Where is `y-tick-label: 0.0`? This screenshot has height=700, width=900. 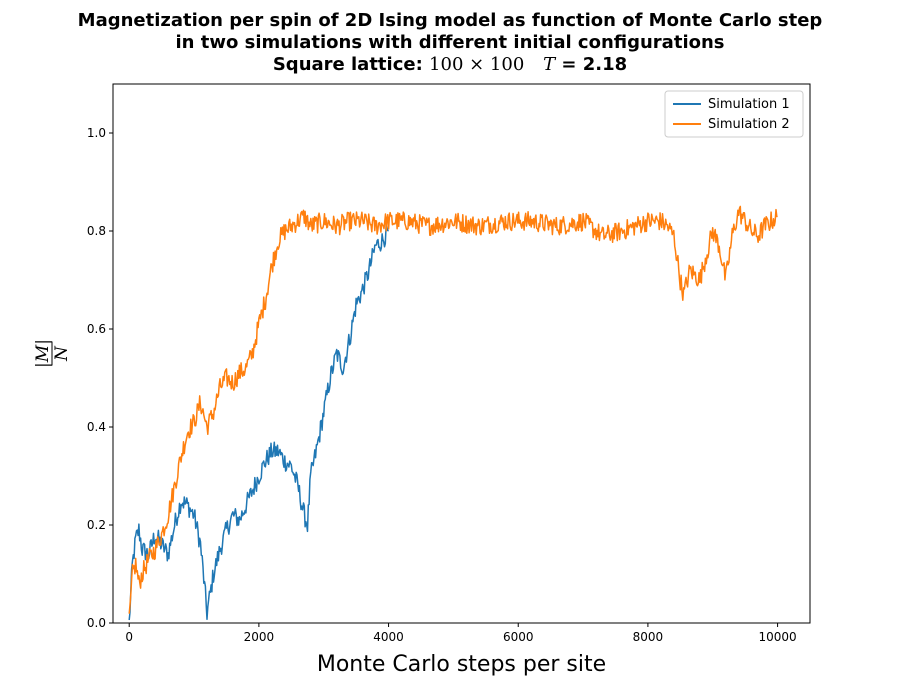
y-tick-label: 0.0 is located at coordinates (96, 623).